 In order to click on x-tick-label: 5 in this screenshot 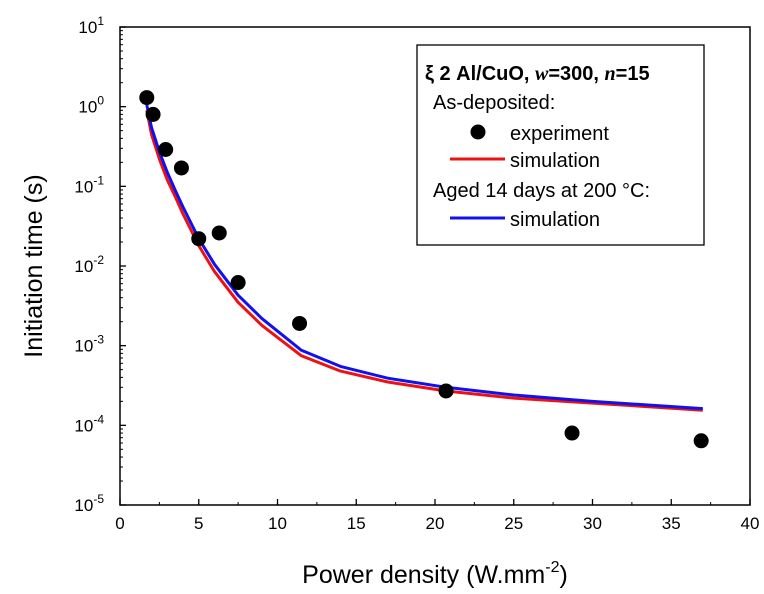, I will do `click(198, 523)`.